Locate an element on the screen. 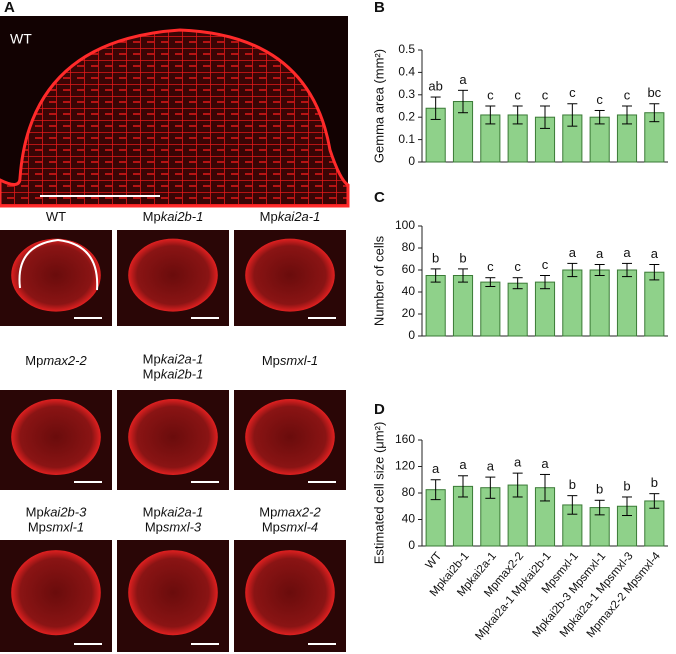 Image resolution: width=676 pixels, height=654 pixels. y-tick-label: 0.2 is located at coordinates (406, 116).